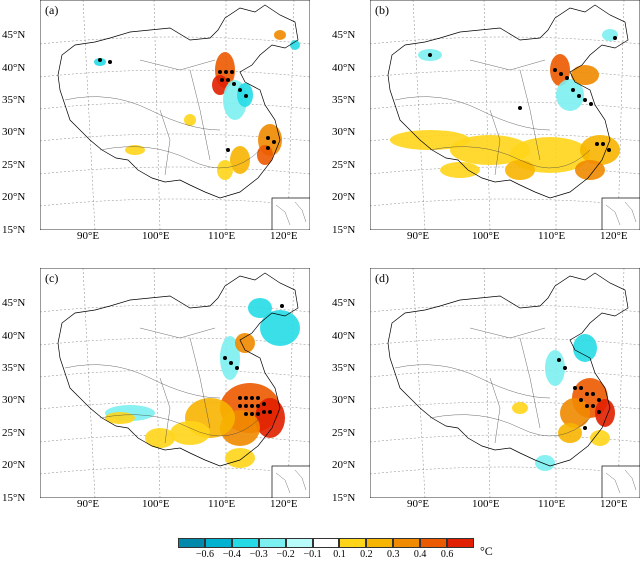 The image size is (640, 562). Describe the element at coordinates (258, 554) in the screenshot. I see `colorbar-tick: −0.3` at that location.